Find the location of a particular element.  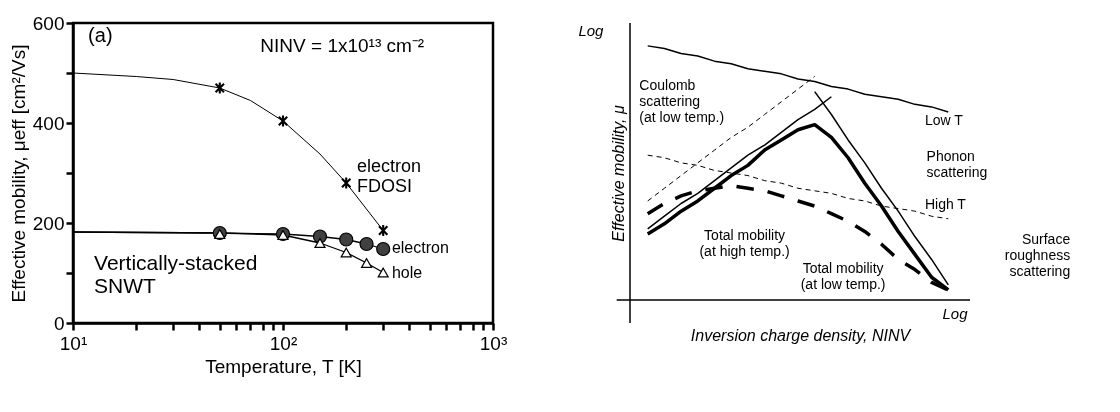

y-axis-title: Effective mobility, μ is located at coordinates (618, 173).